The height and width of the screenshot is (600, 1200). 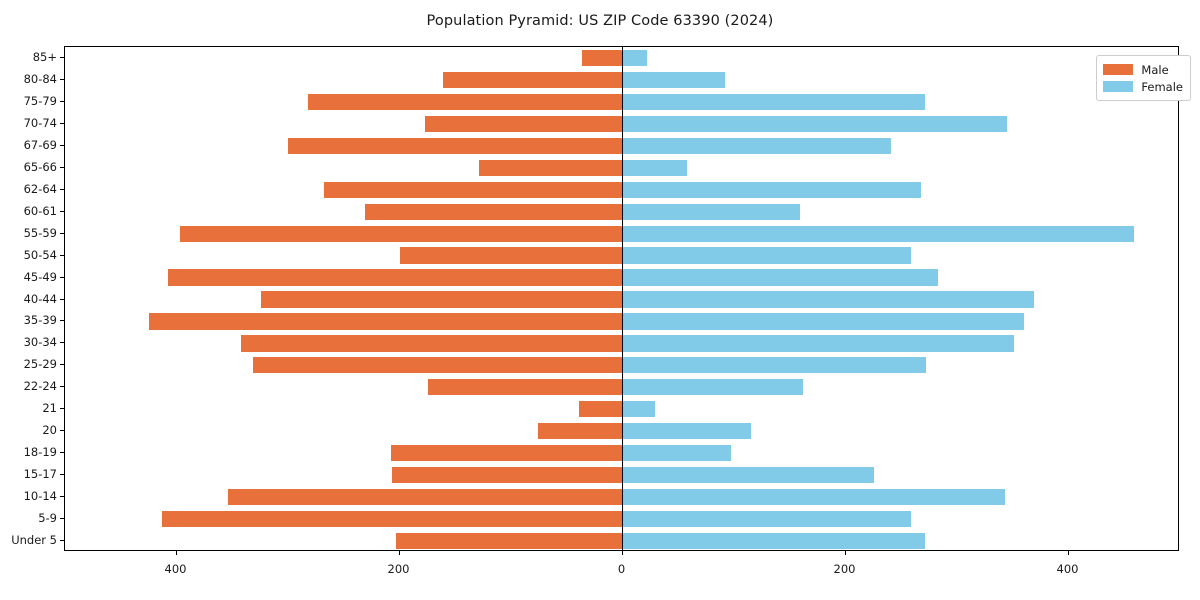 I want to click on y-axis-tick-label: 18-19, so click(x=40, y=452).